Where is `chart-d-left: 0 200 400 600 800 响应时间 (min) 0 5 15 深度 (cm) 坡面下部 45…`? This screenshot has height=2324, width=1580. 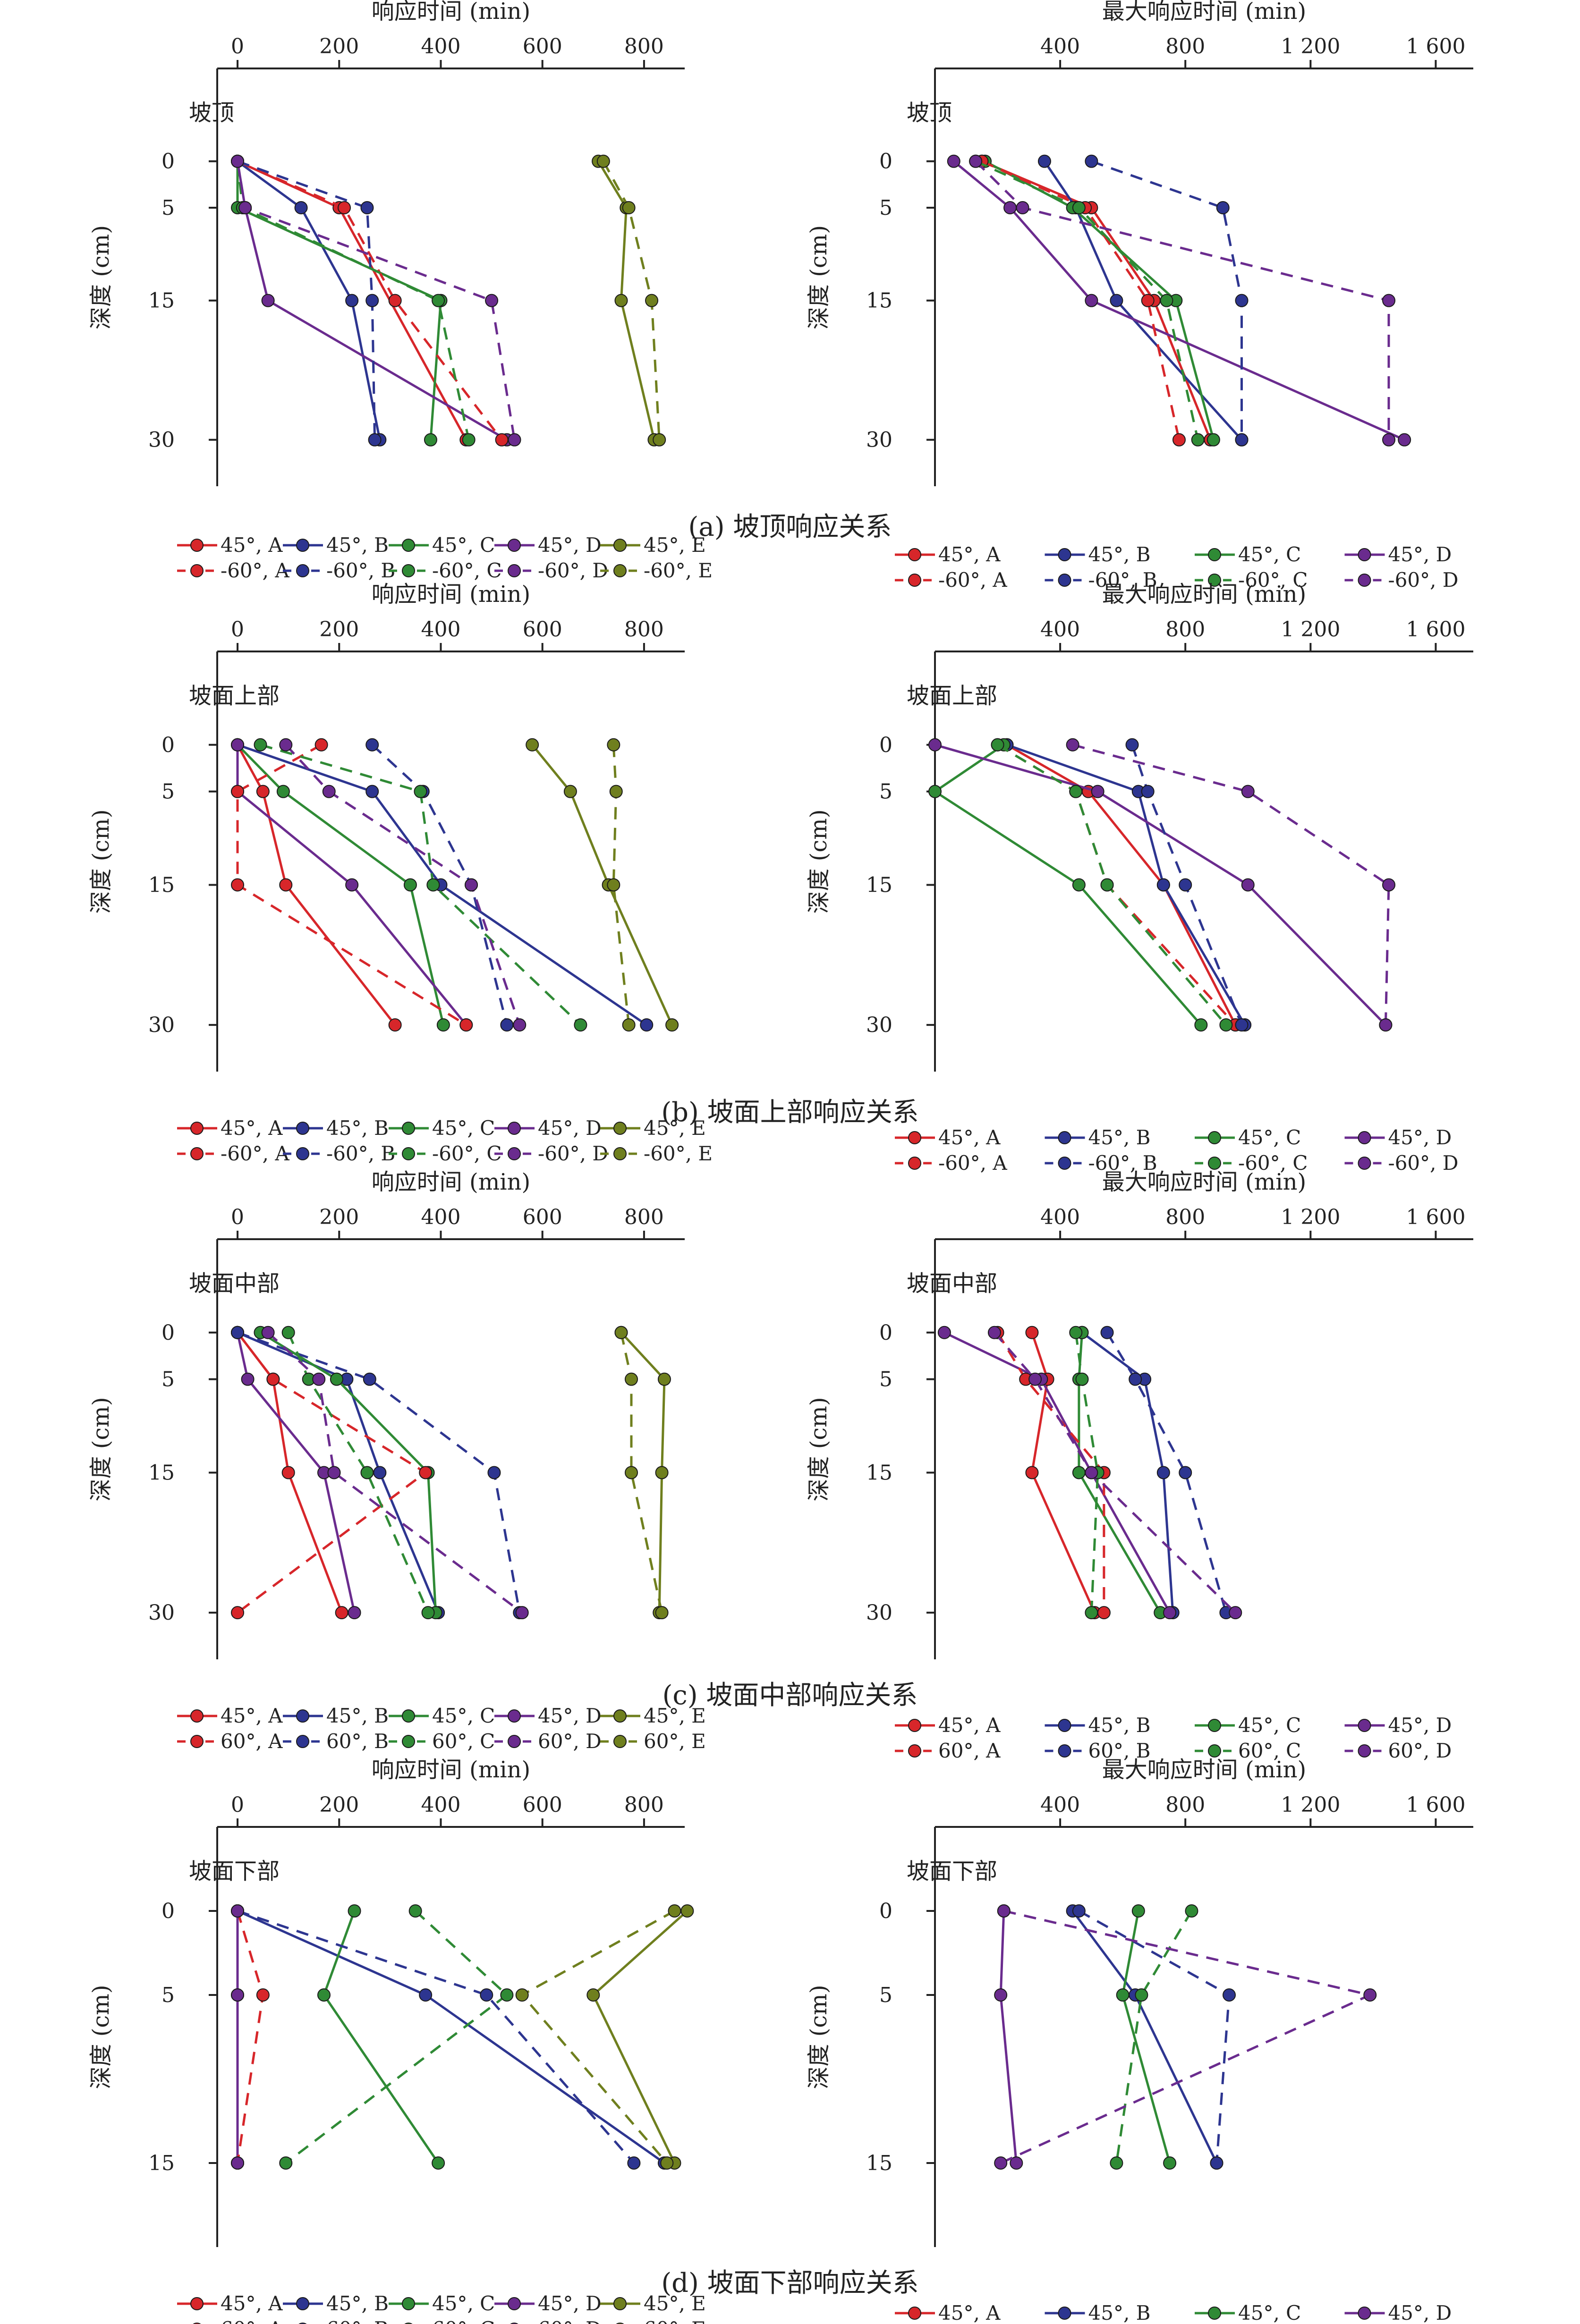
chart-d-left: 0 200 400 600 800 响应时间 (min) 0 5 15 深度 (cm) 坡面下部 45… is located at coordinates (397, 2041).